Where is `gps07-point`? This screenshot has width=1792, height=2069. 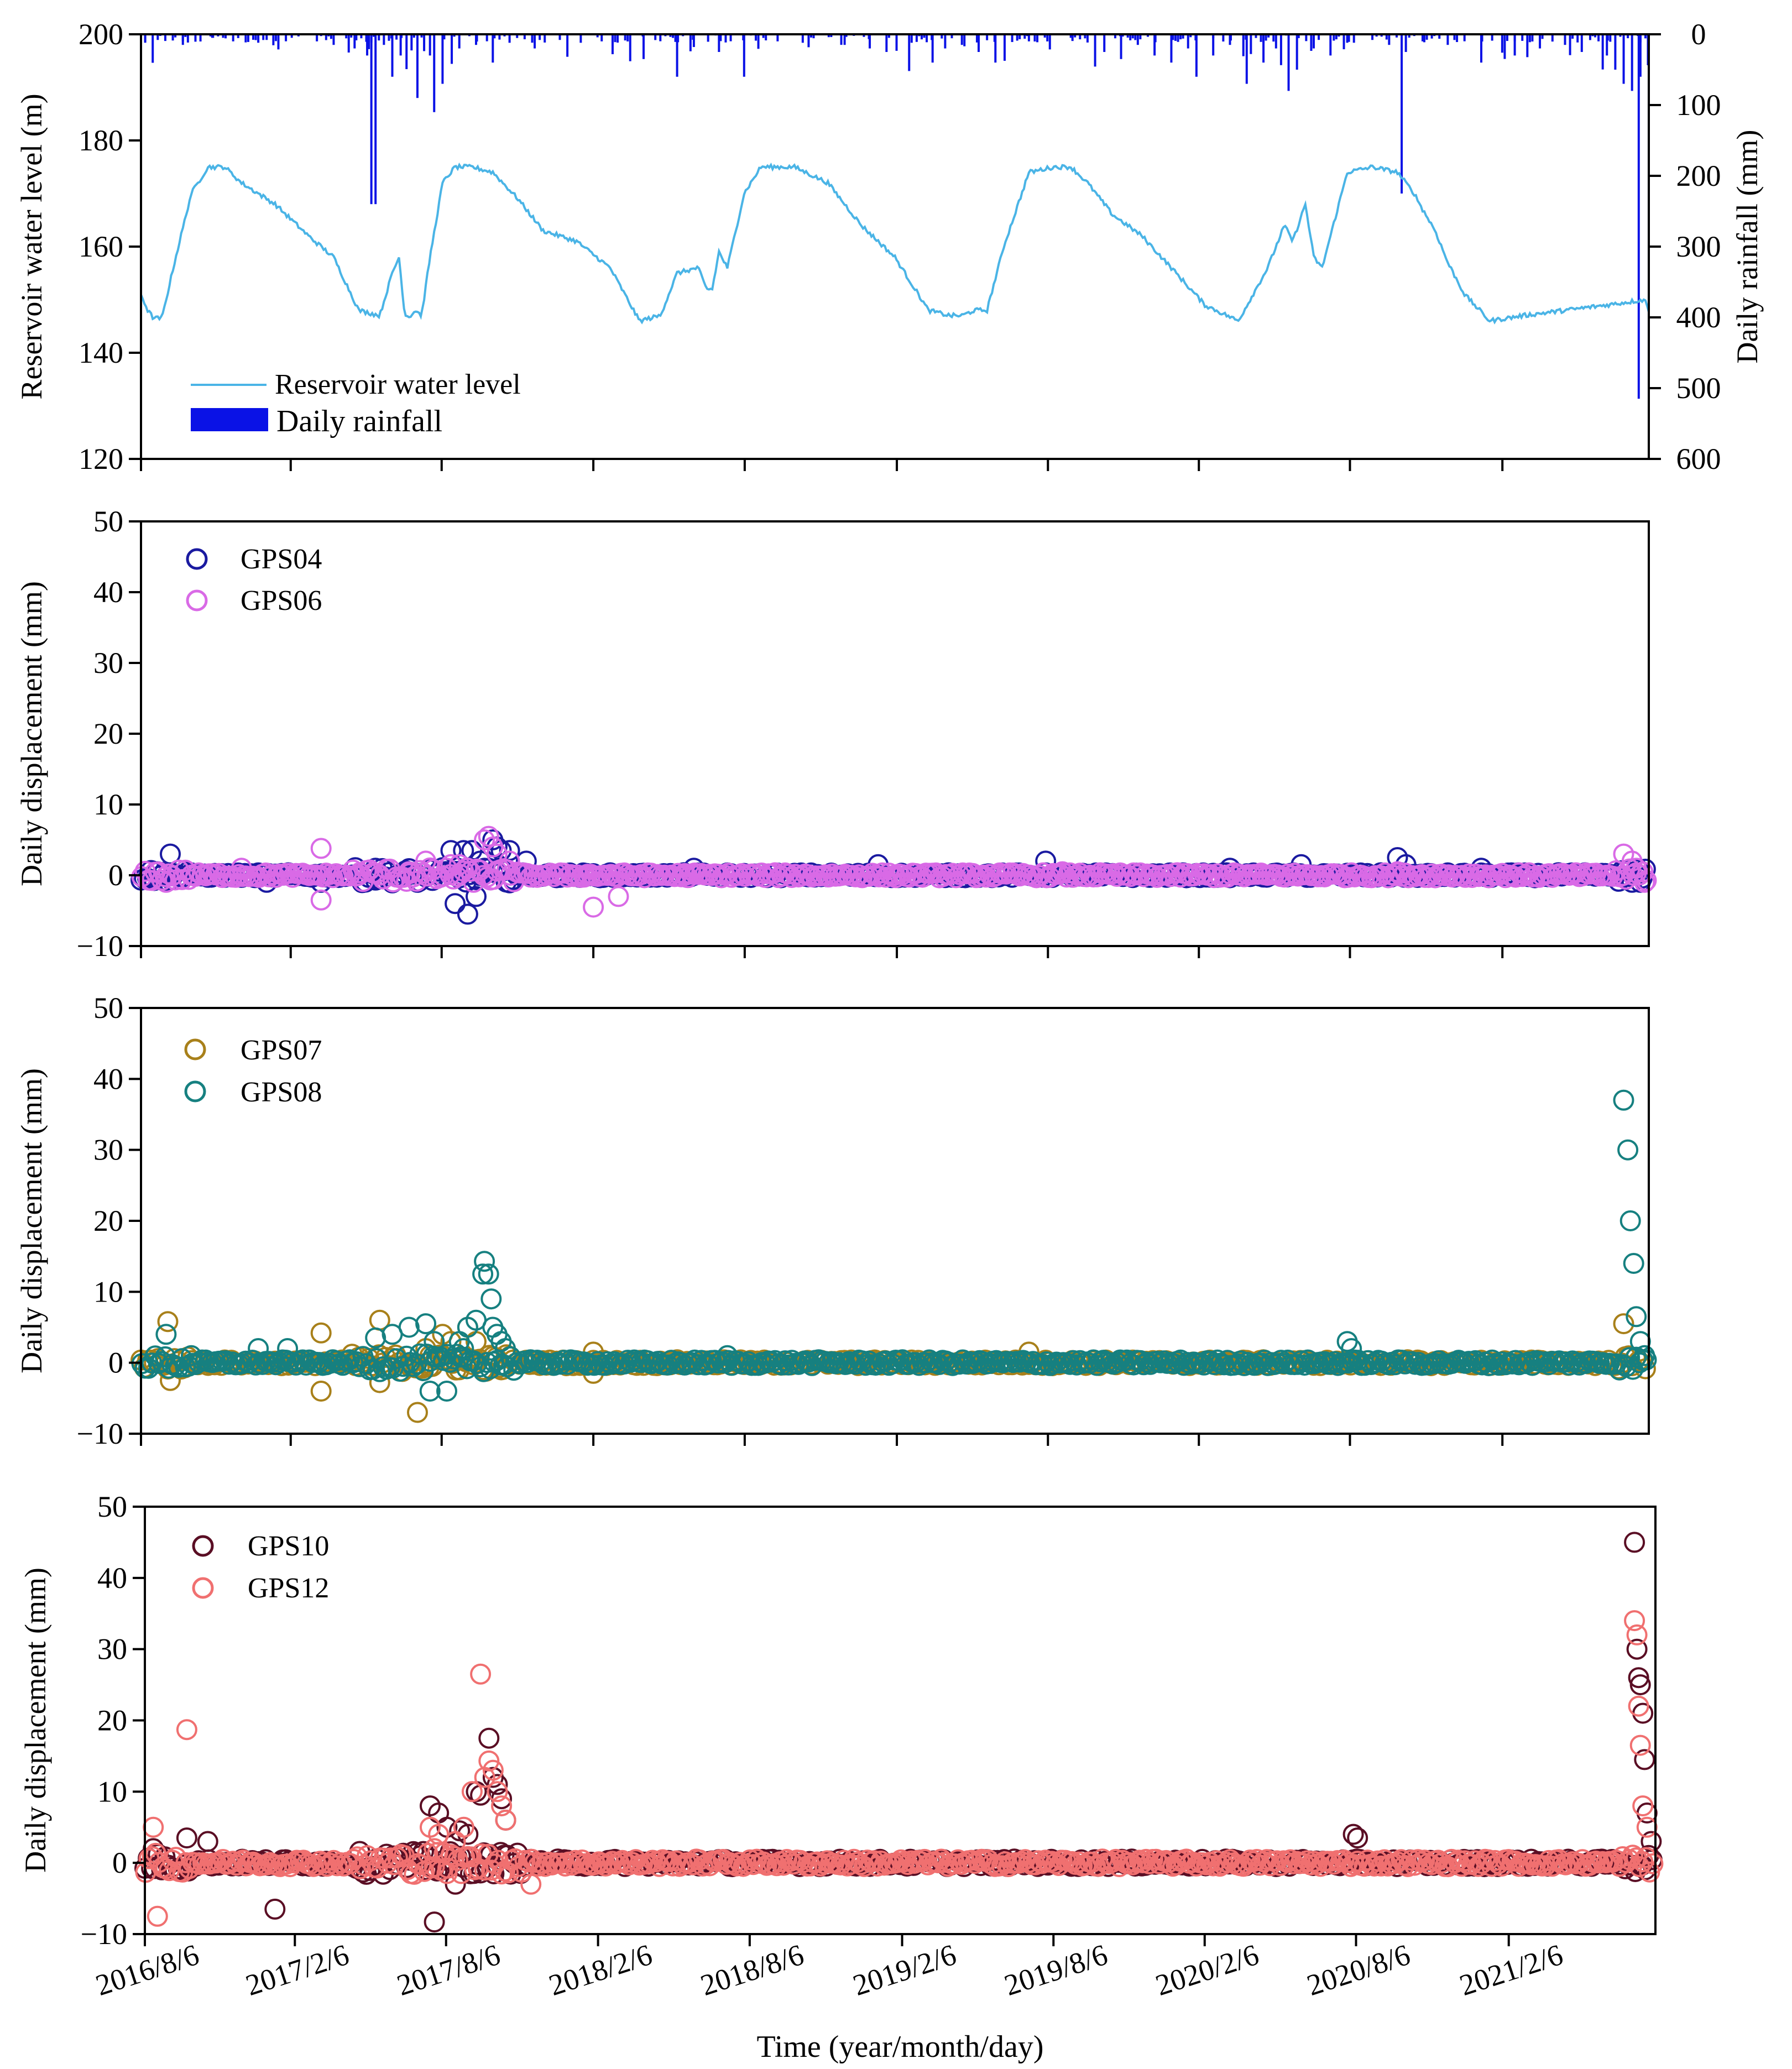 gps07-point is located at coordinates (321, 1391).